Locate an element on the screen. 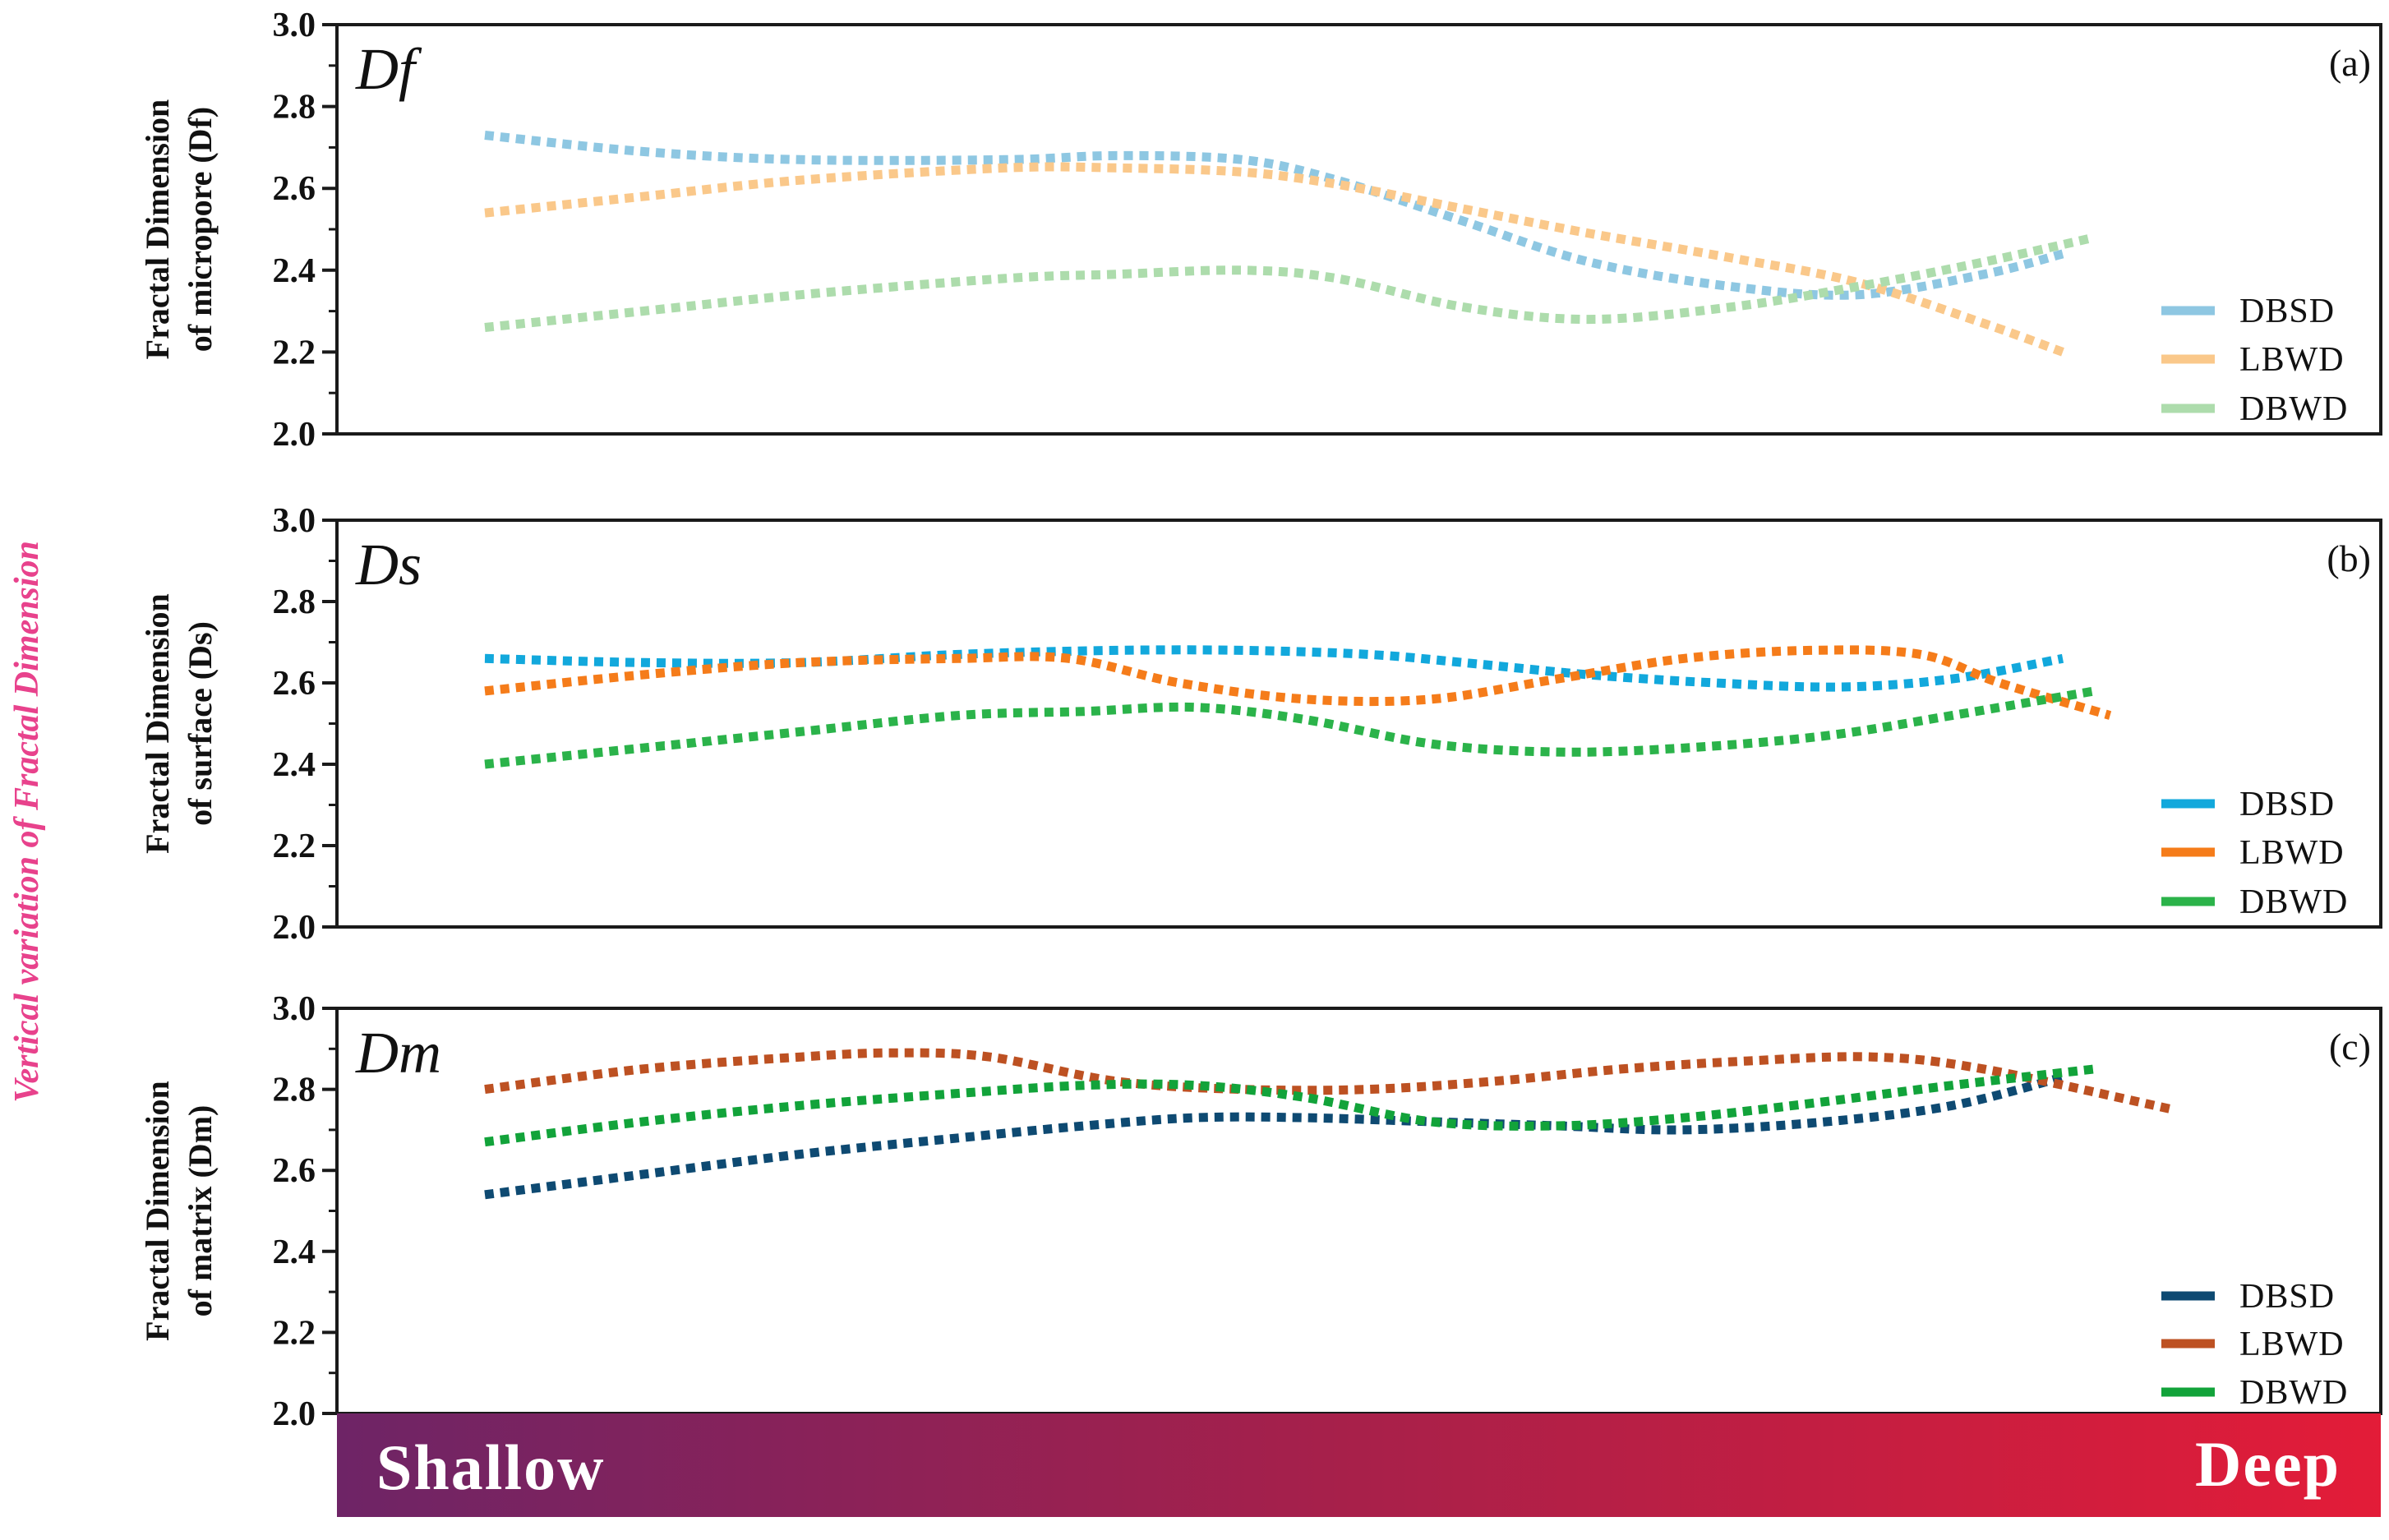 This screenshot has width=2389, height=1540. panel-label: (b) is located at coordinates (2349, 558).